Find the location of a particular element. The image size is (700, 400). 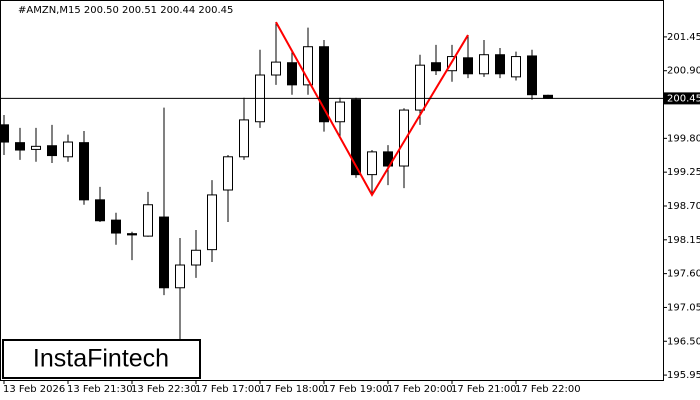

y-tick-label: 198.70 is located at coordinates (683, 206).